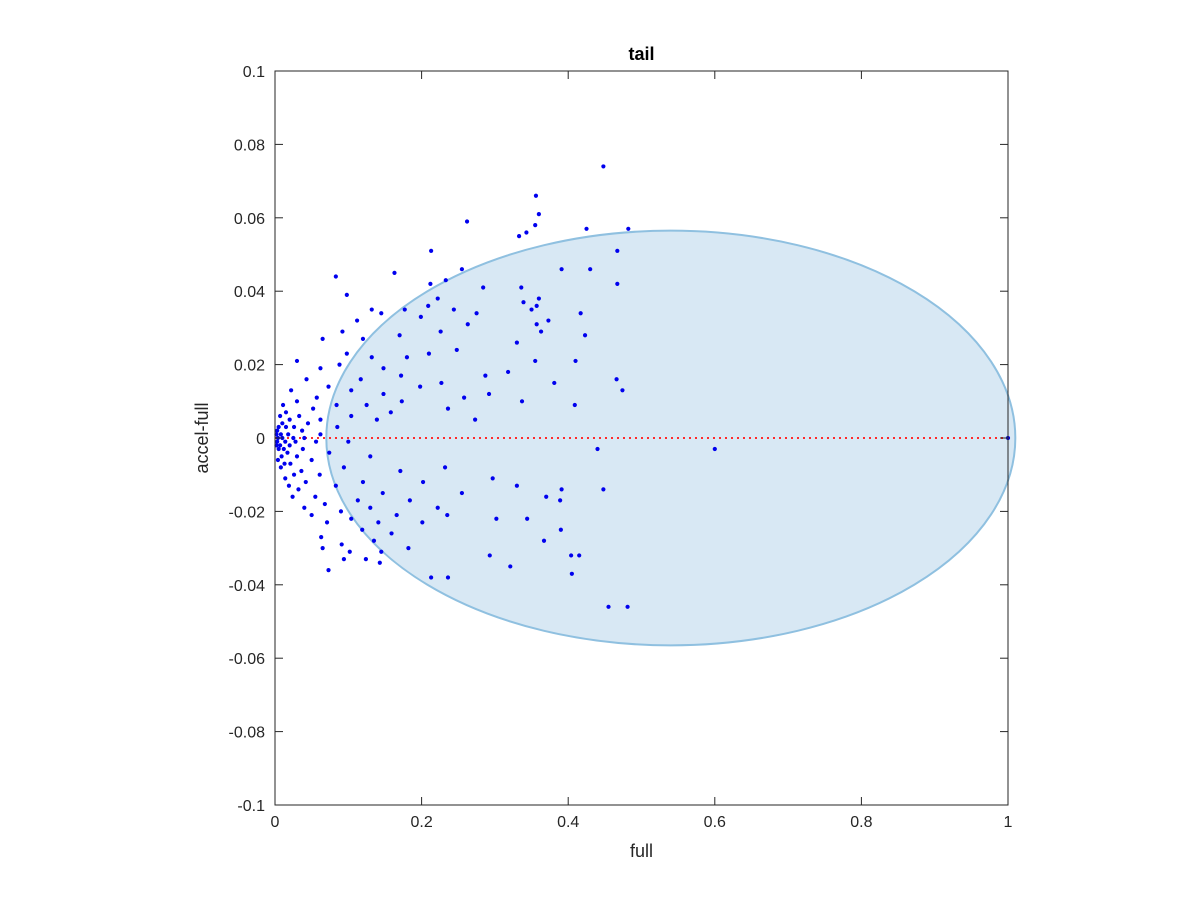  Describe the element at coordinates (1008, 822) in the screenshot. I see `x-tick-label: 1` at that location.